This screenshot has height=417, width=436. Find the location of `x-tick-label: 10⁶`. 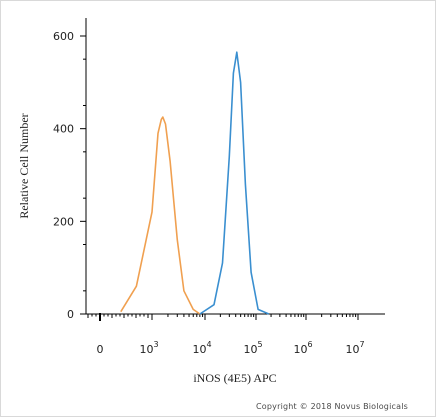

x-tick-label: 10⁶ is located at coordinates (302, 348).